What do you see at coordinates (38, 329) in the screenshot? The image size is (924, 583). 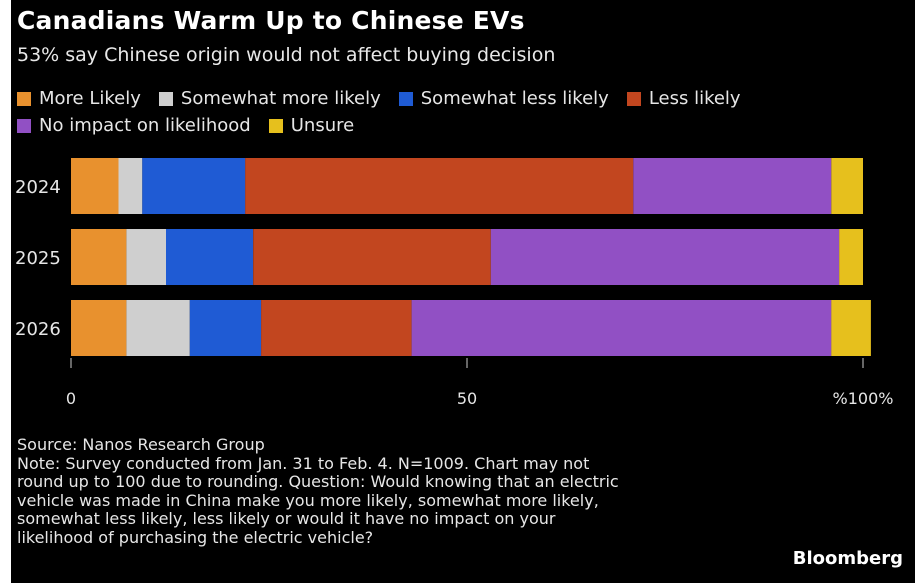 I see `y-tick-label: 2026` at bounding box center [38, 329].